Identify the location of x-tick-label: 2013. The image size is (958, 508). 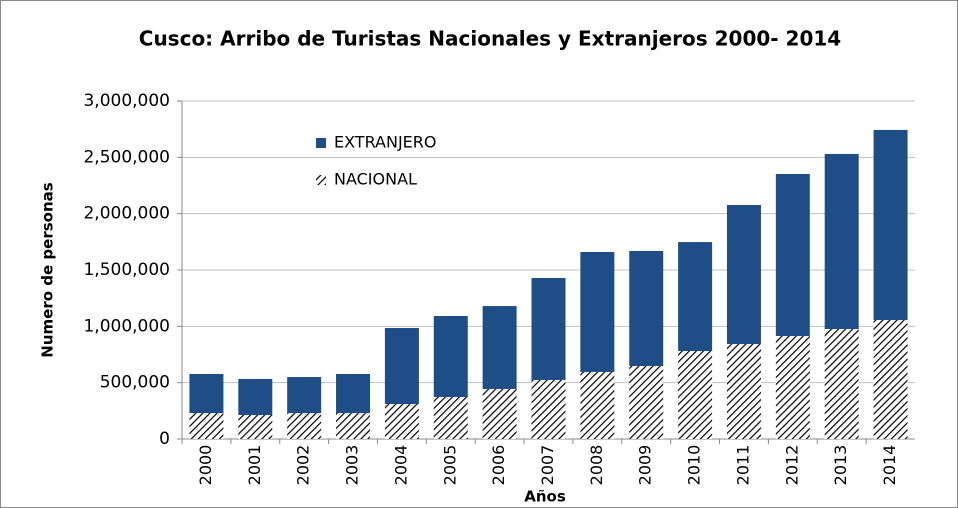
(840, 465).